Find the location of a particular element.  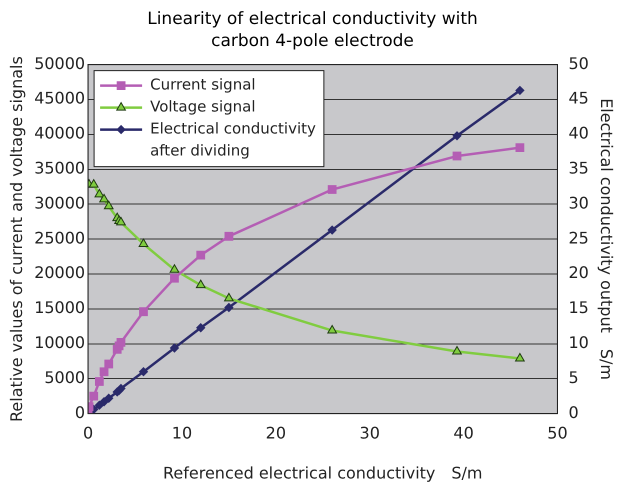

y-tick-label: 0 is located at coordinates (80, 412).